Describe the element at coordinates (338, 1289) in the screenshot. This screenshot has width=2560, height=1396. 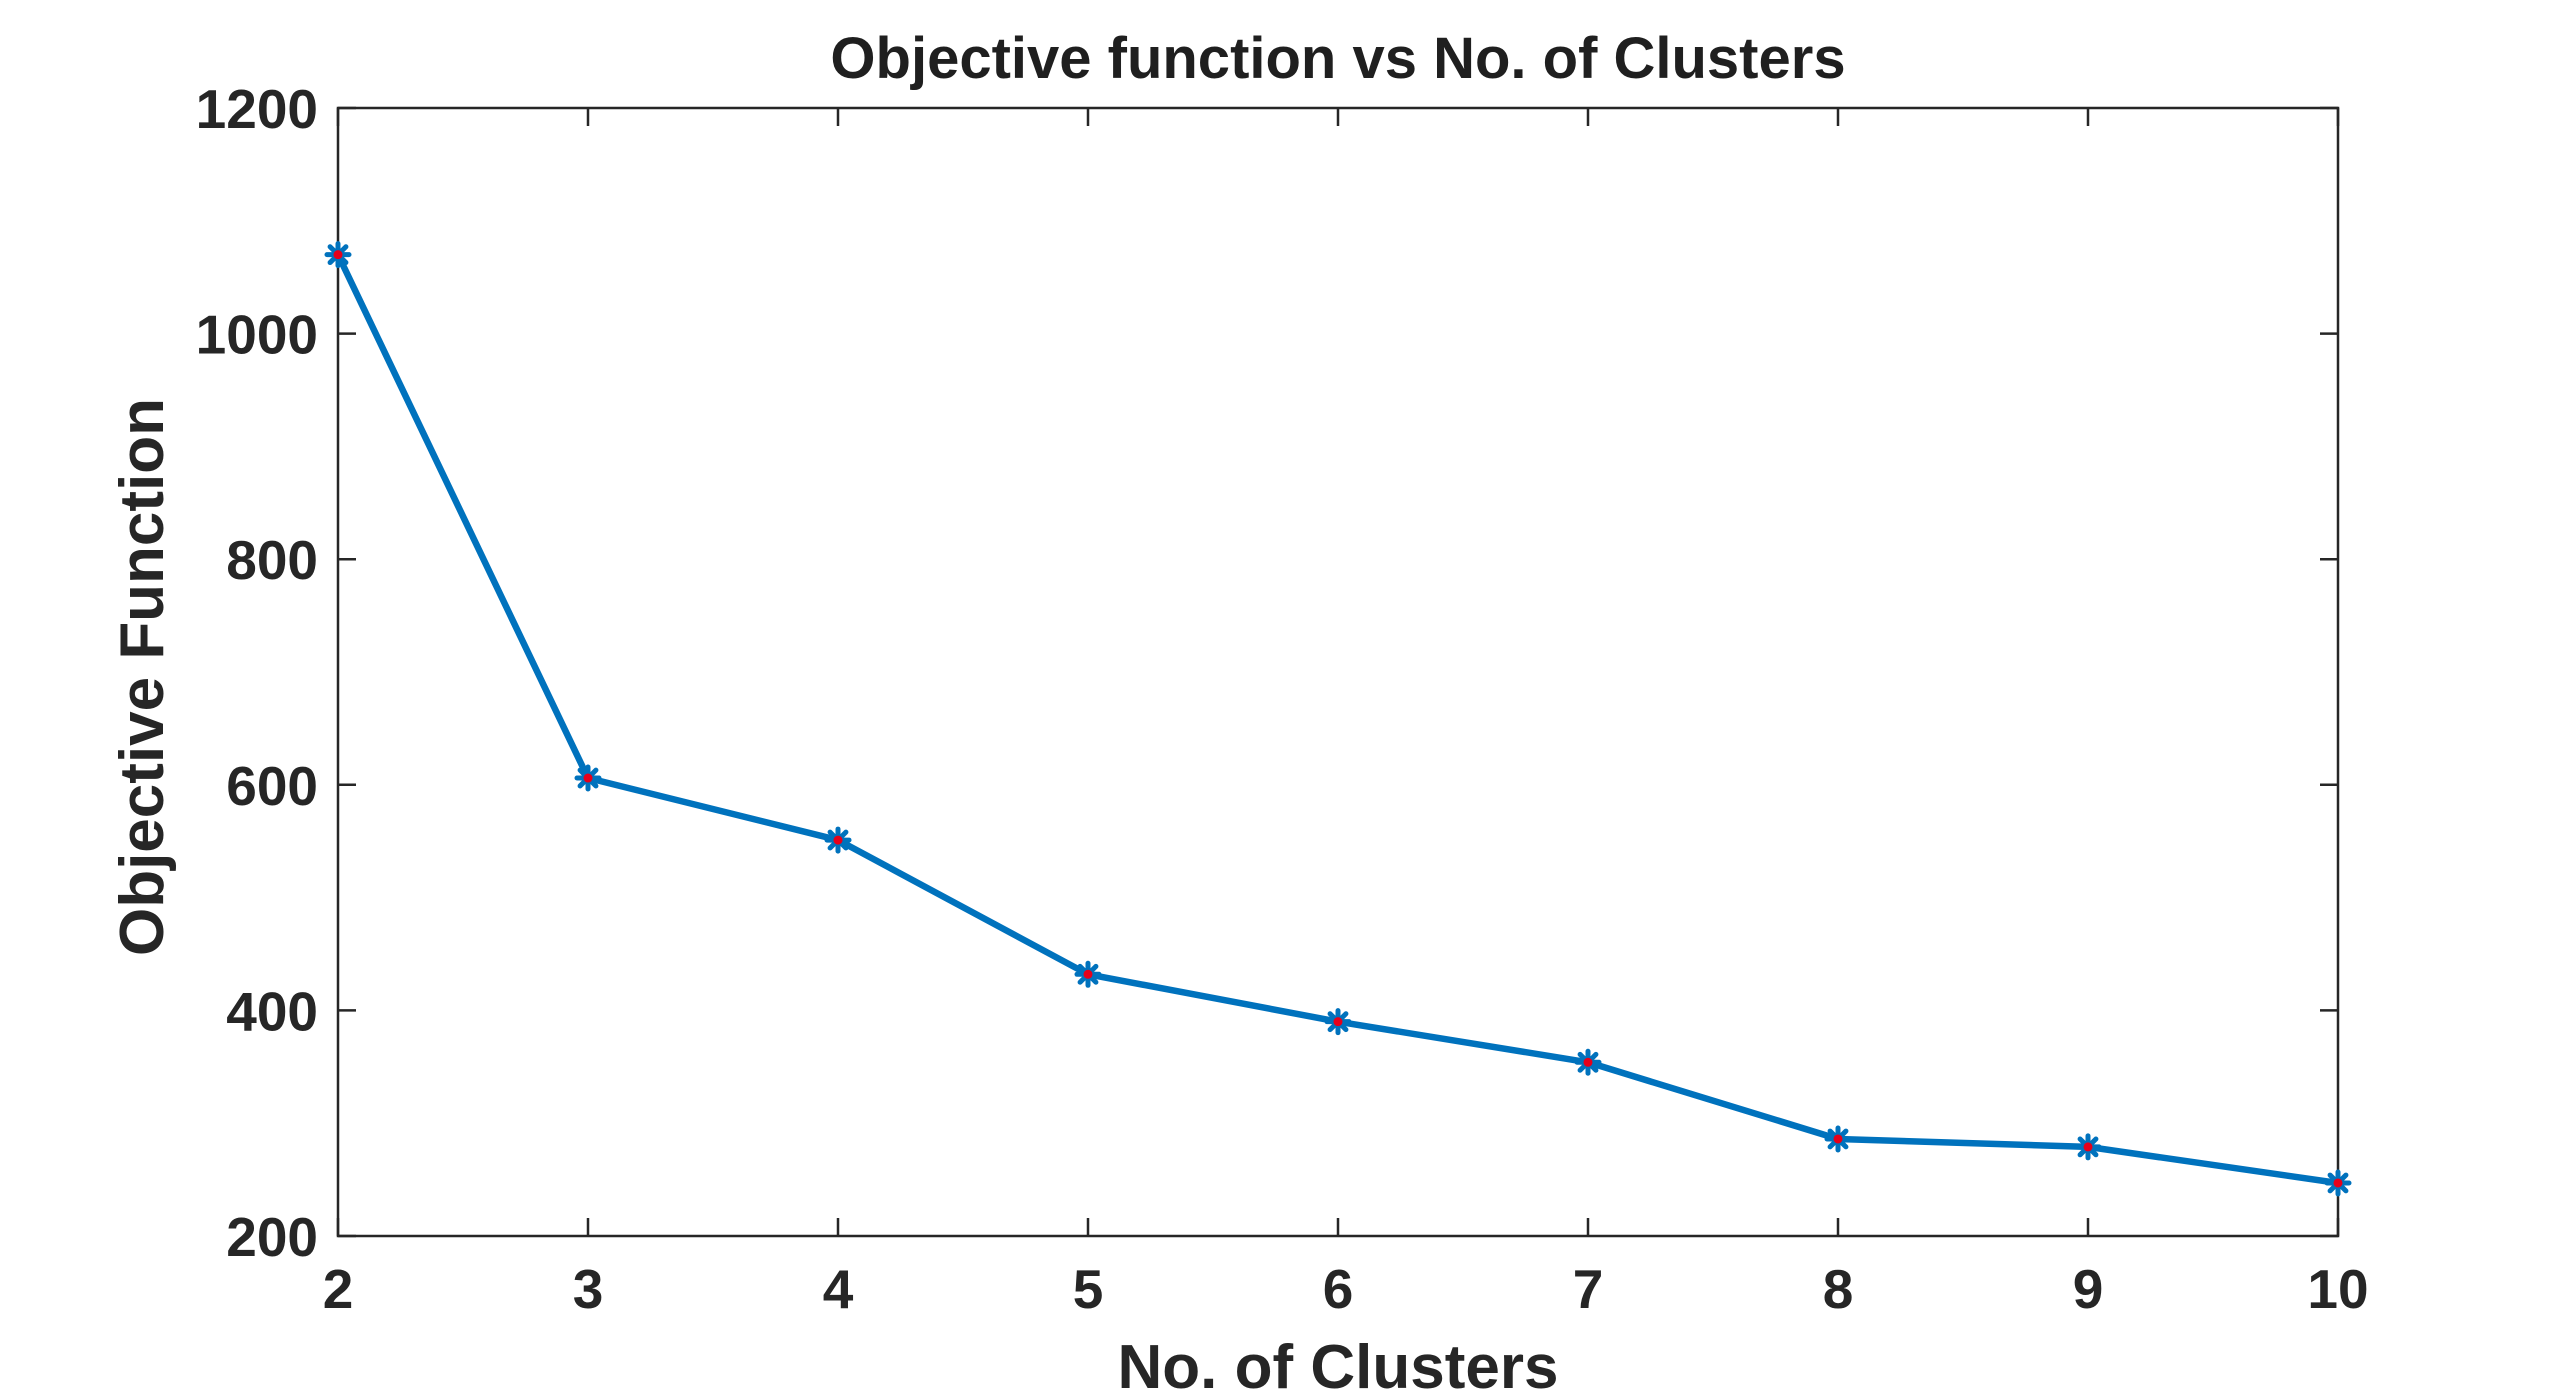
I see `x-tick-label: 2` at that location.